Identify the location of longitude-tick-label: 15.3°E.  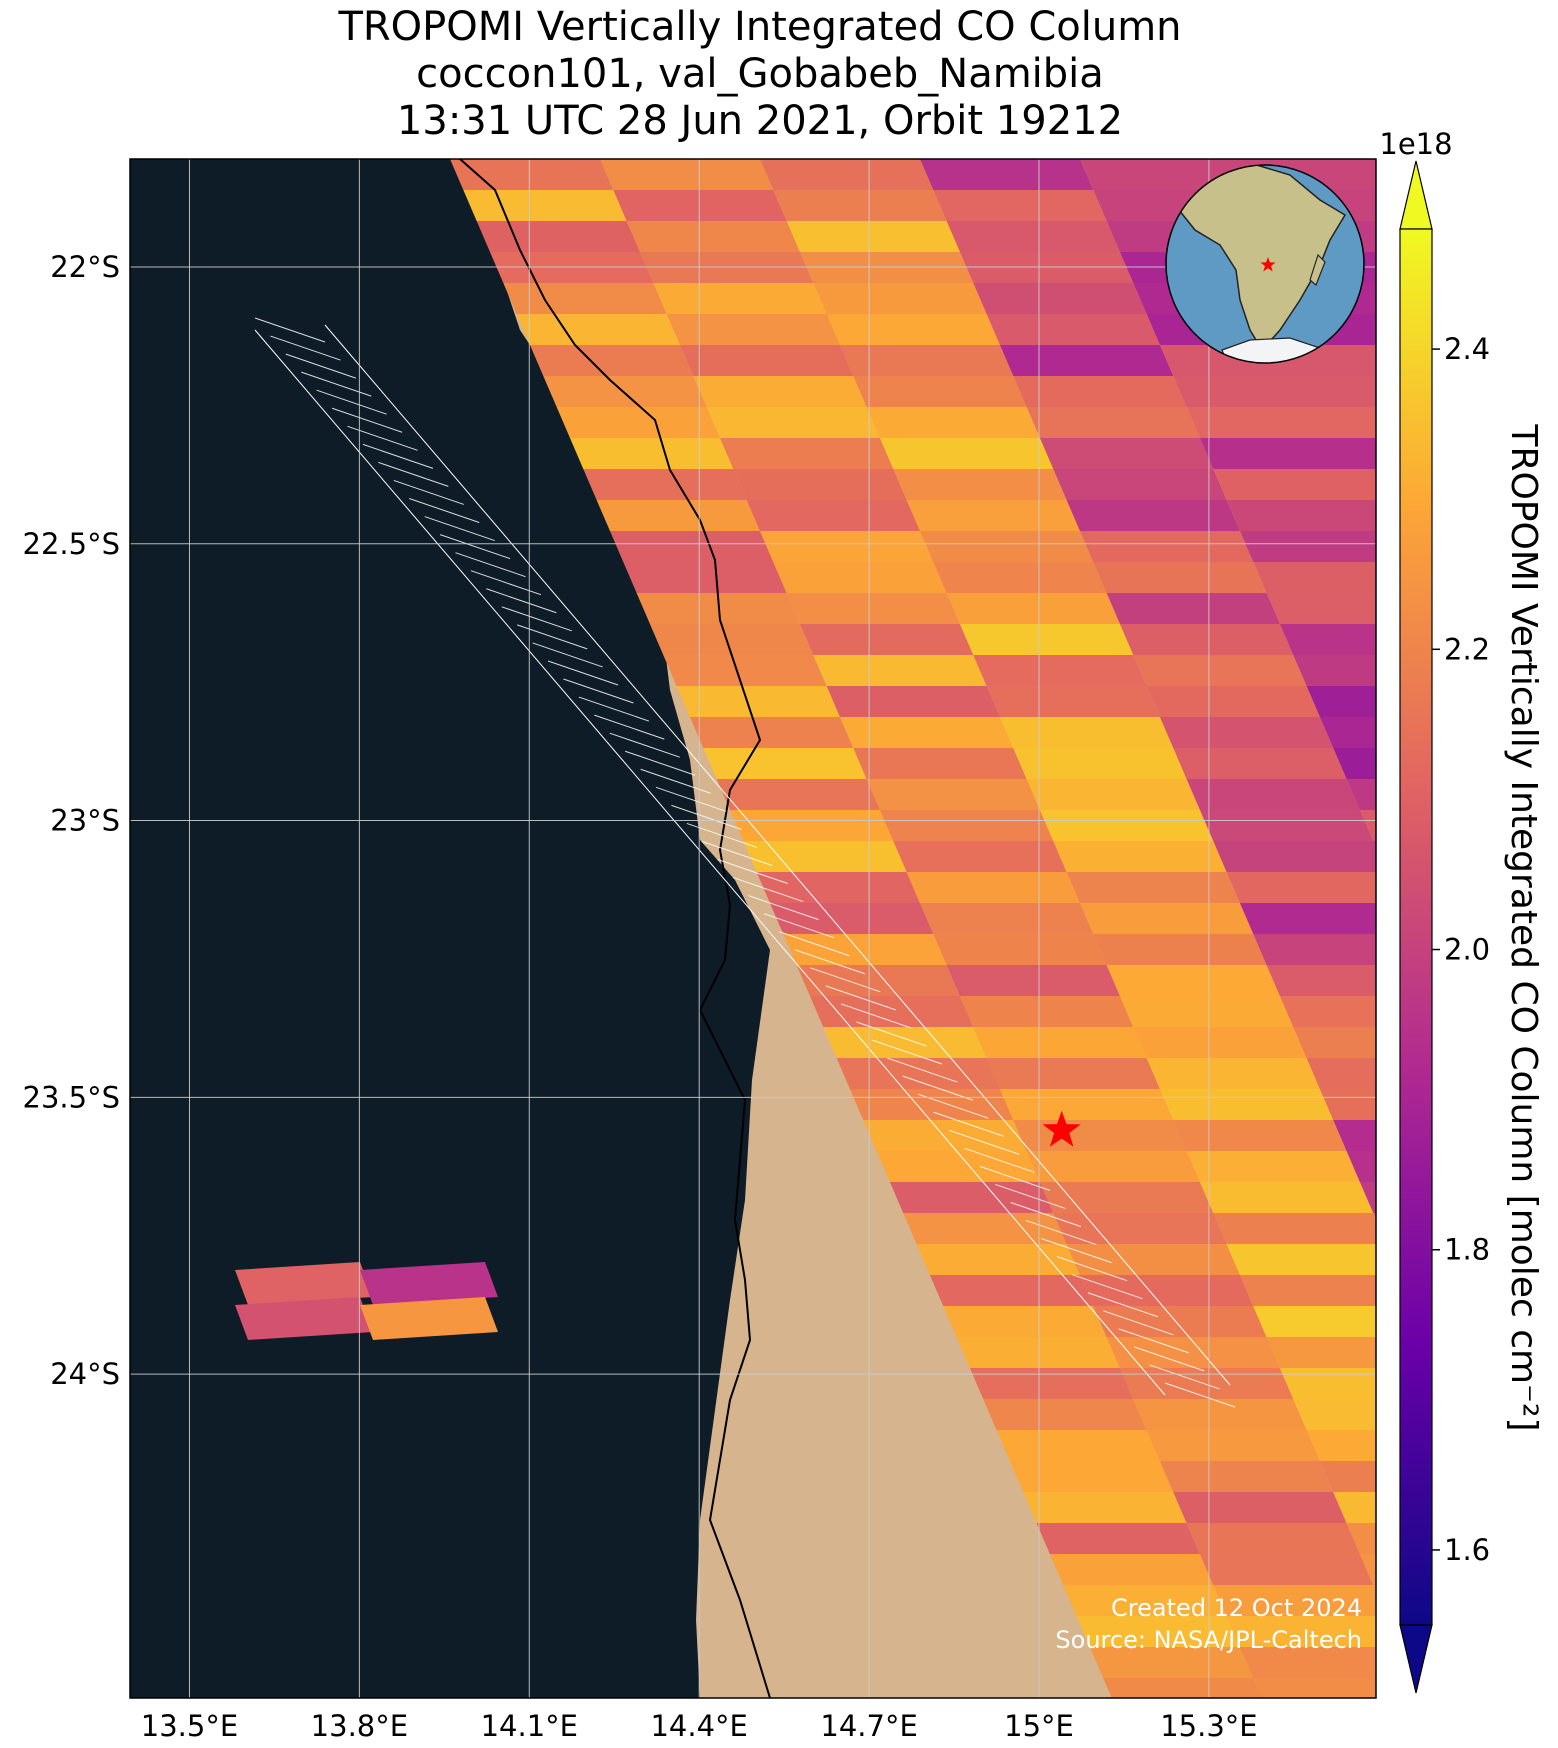
(1208, 1726).